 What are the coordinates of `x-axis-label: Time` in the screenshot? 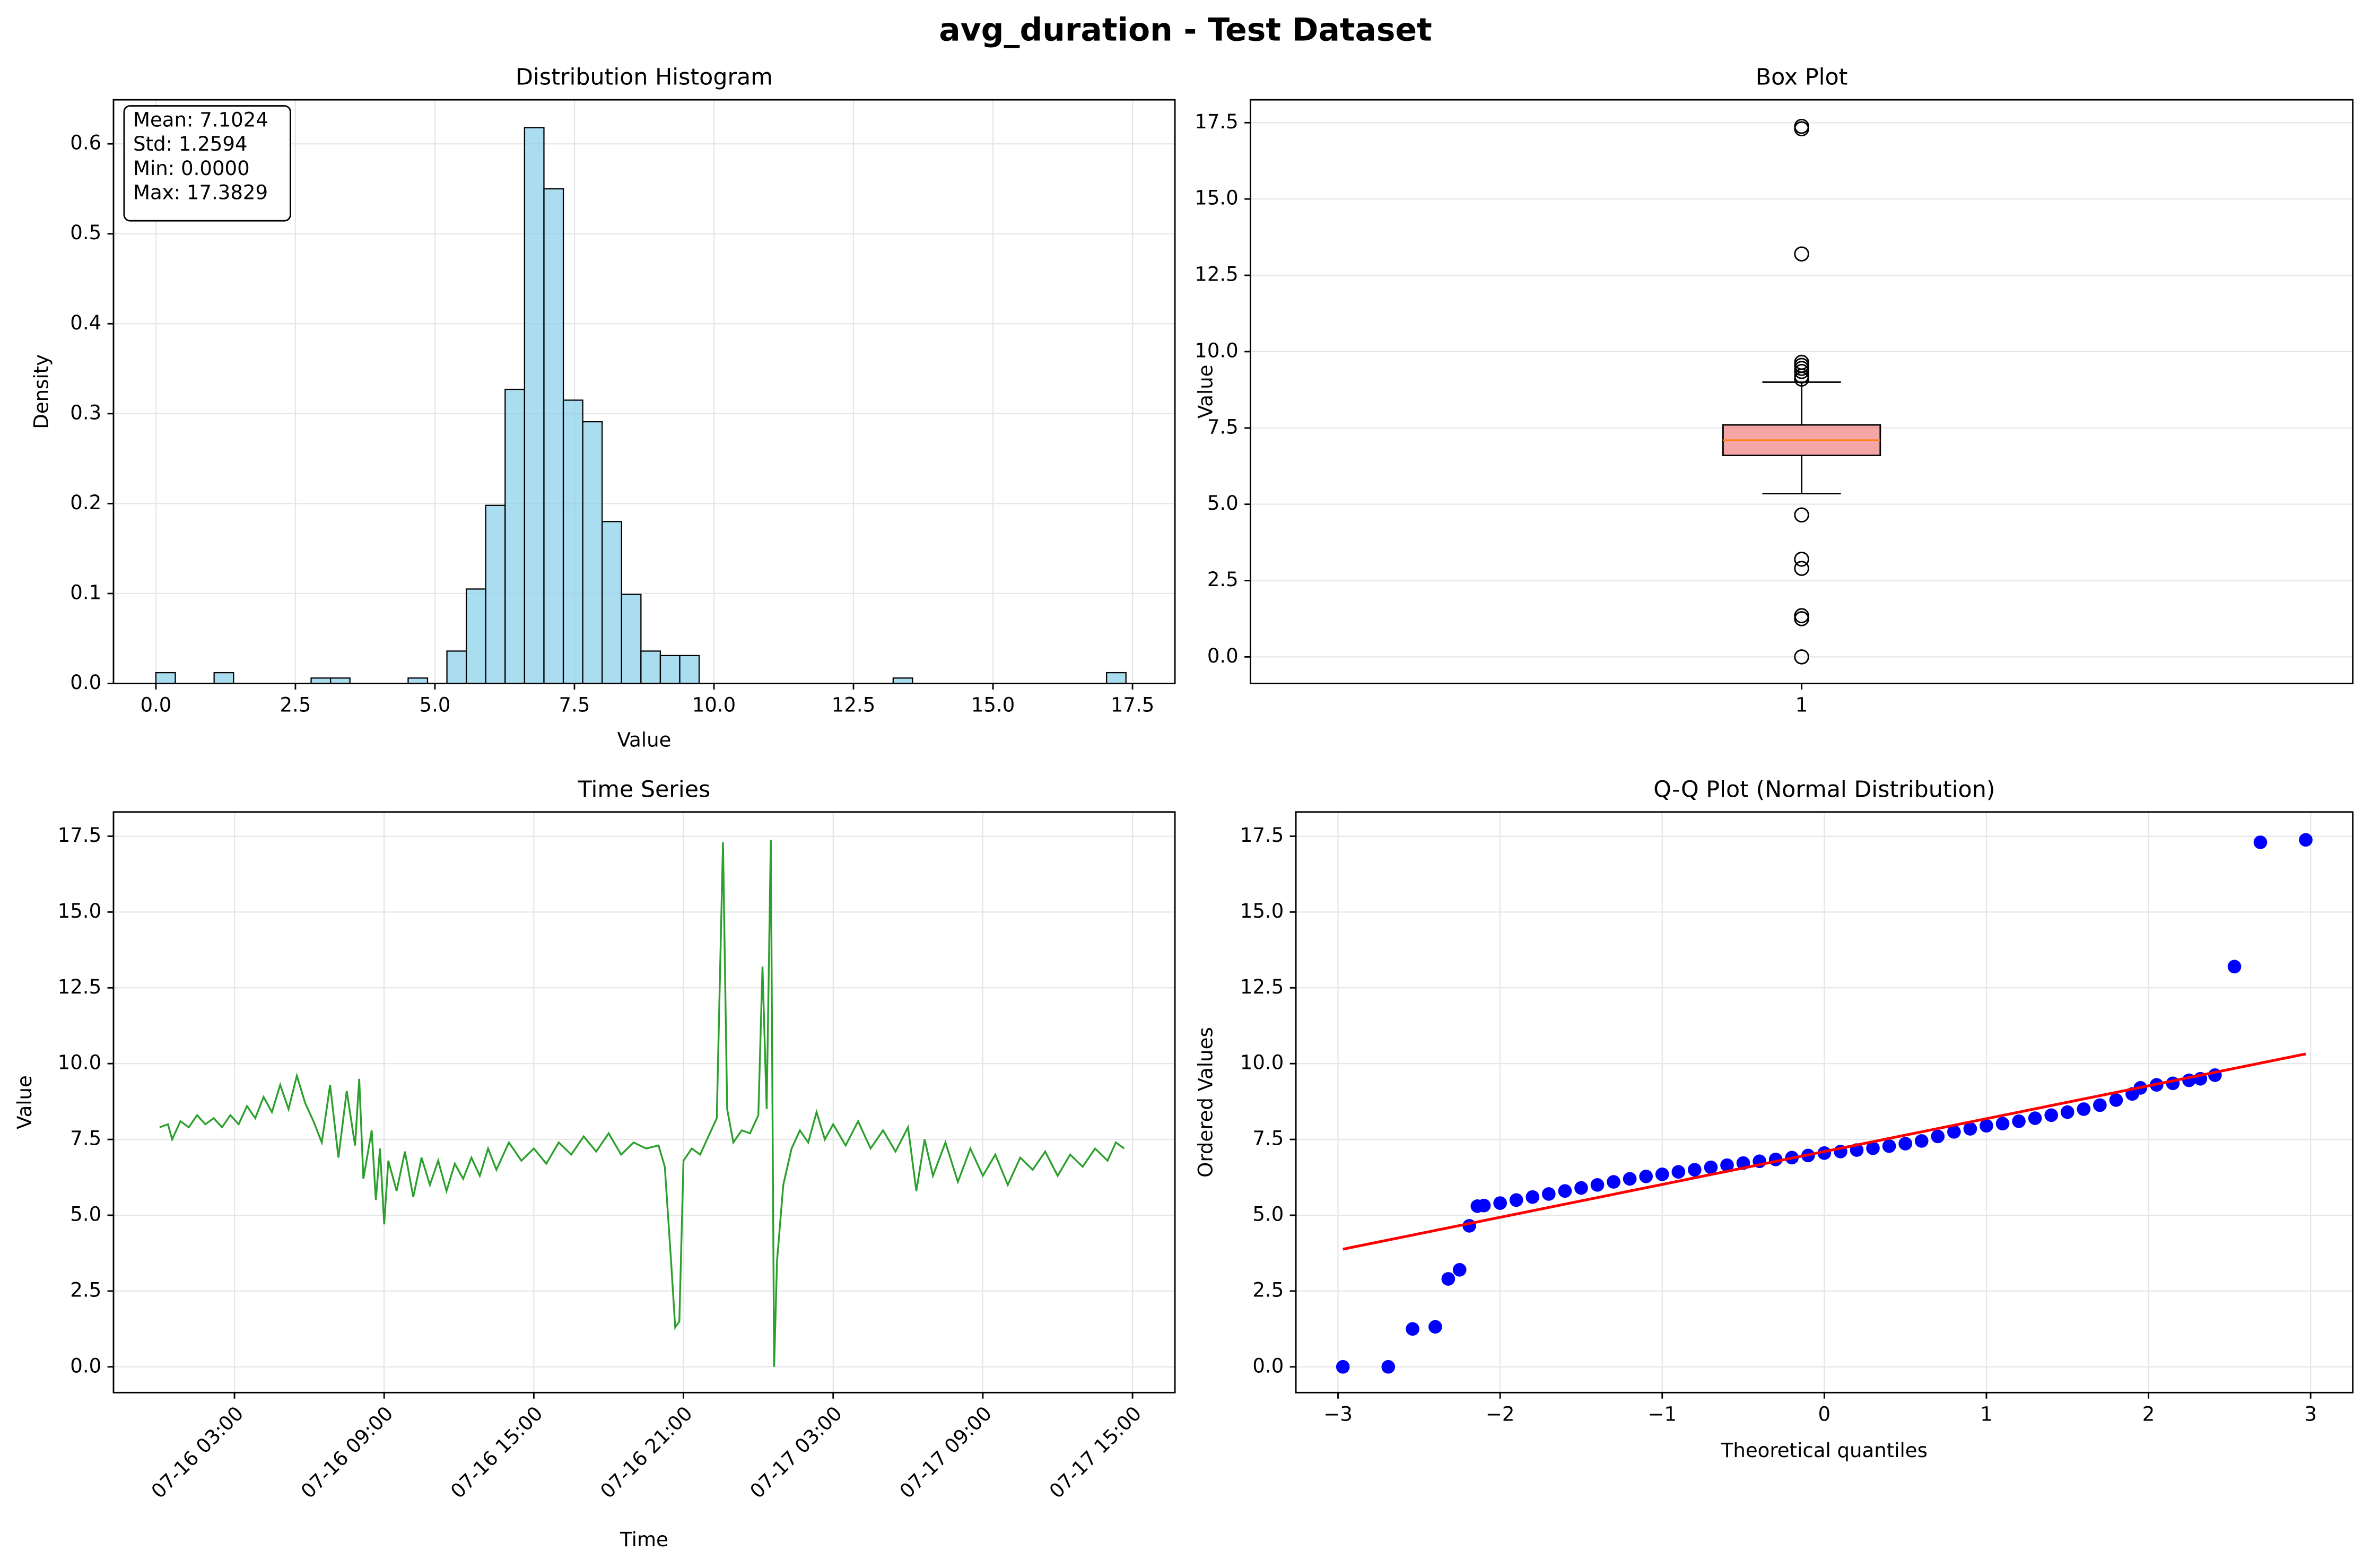 It's located at (644, 1540).